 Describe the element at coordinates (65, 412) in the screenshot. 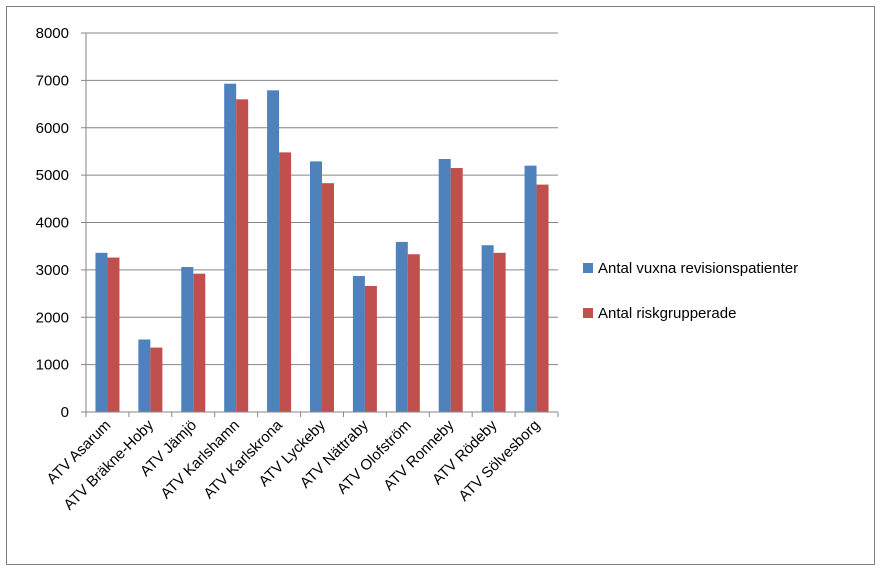

I see `y-tick-label: 0` at that location.